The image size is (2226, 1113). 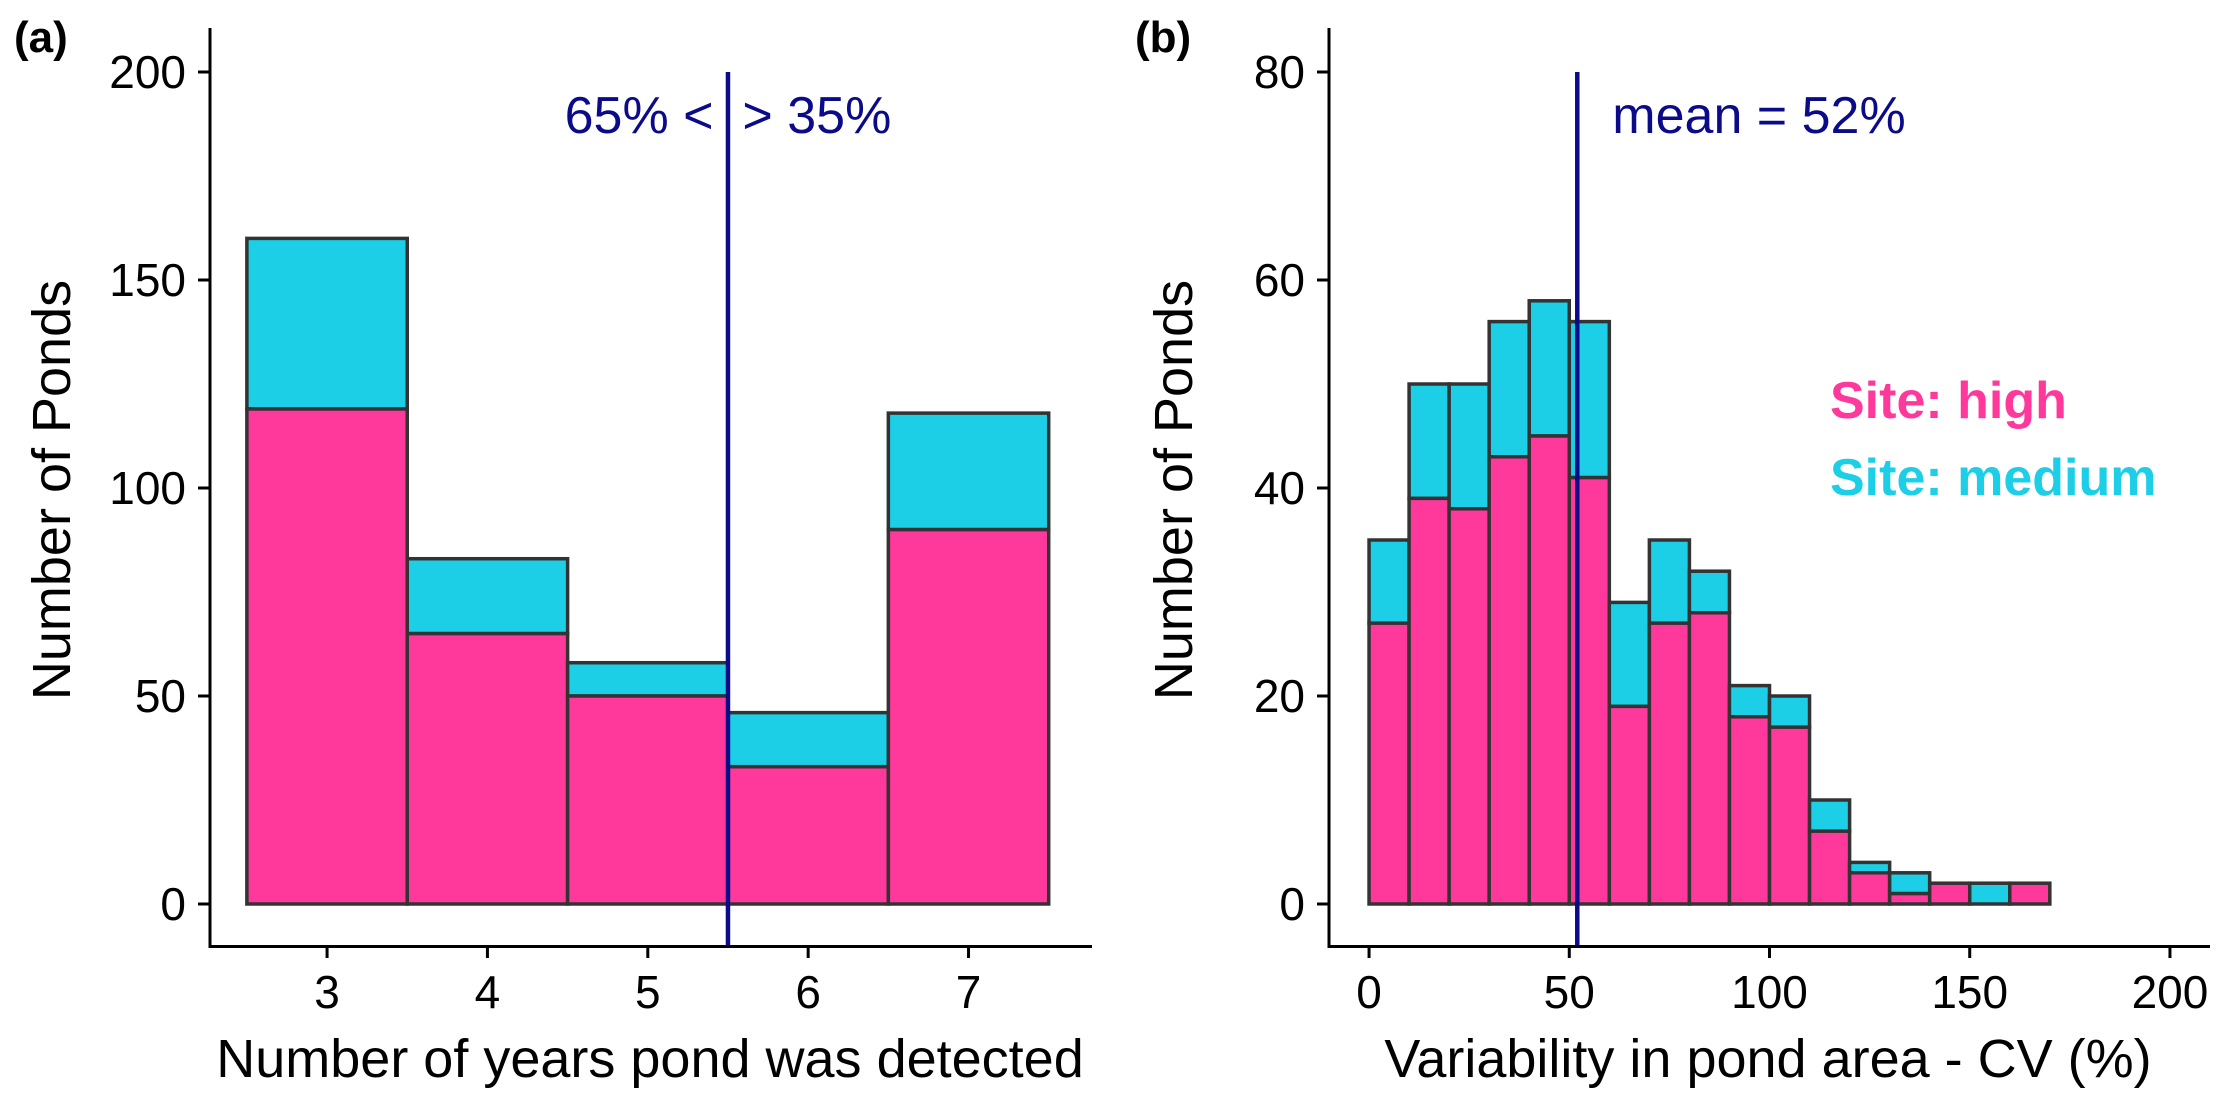 What do you see at coordinates (1869, 888) in the screenshot?
I see `bar-b-120-high` at bounding box center [1869, 888].